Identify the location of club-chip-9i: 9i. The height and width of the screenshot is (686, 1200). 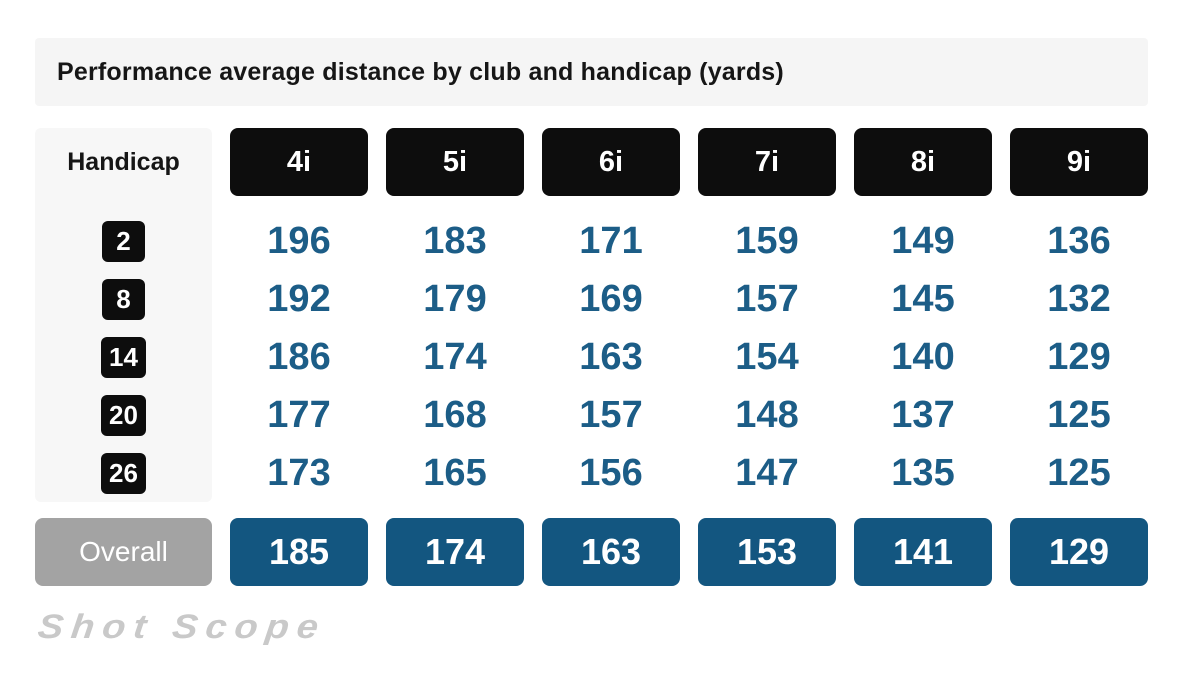
(1079, 162).